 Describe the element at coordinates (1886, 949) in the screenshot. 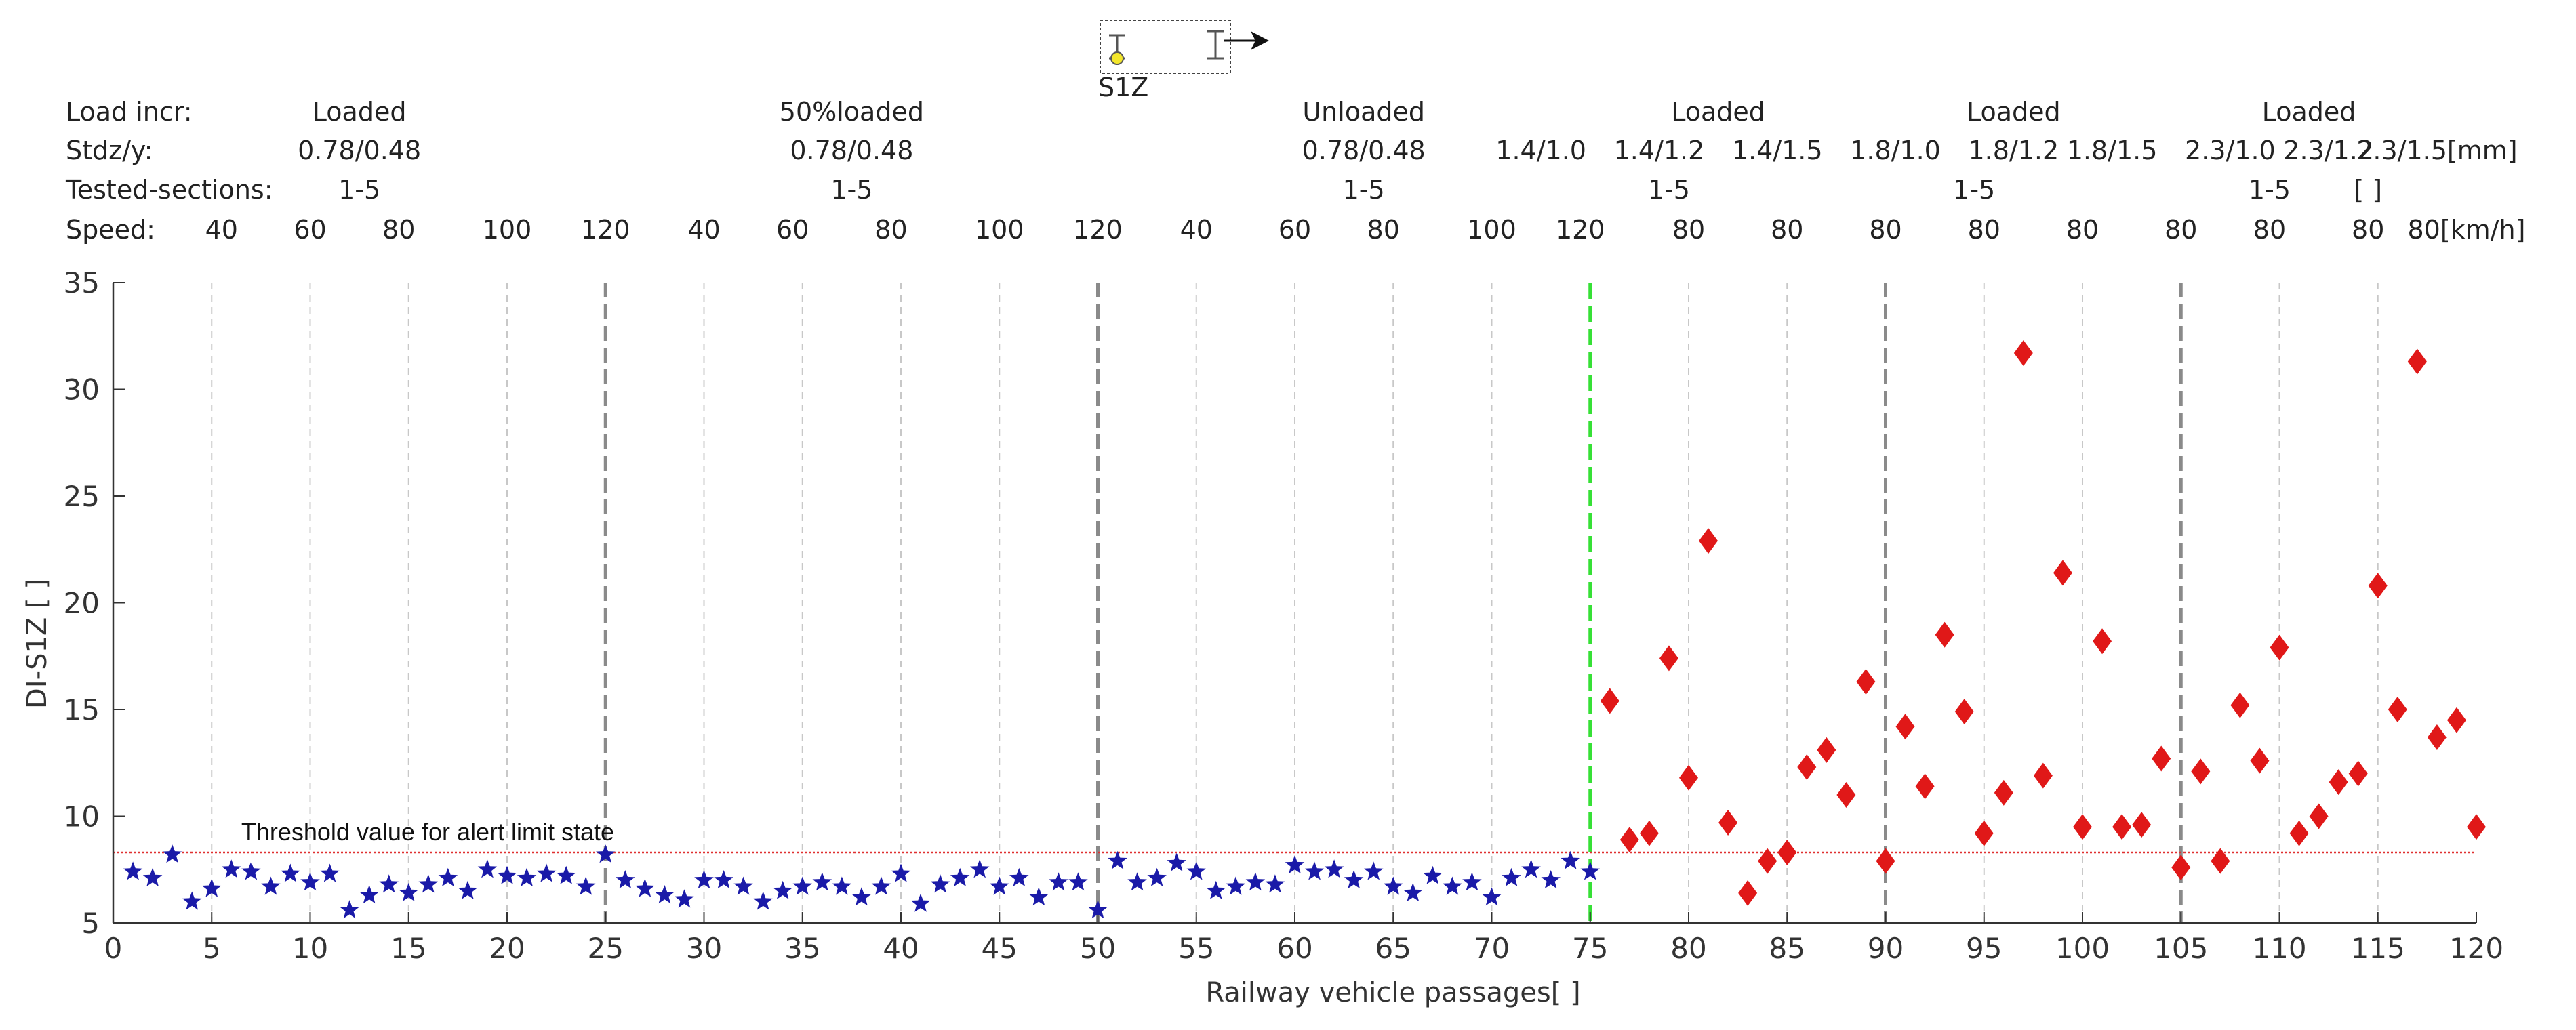

I see `x-tick-label: 90` at that location.